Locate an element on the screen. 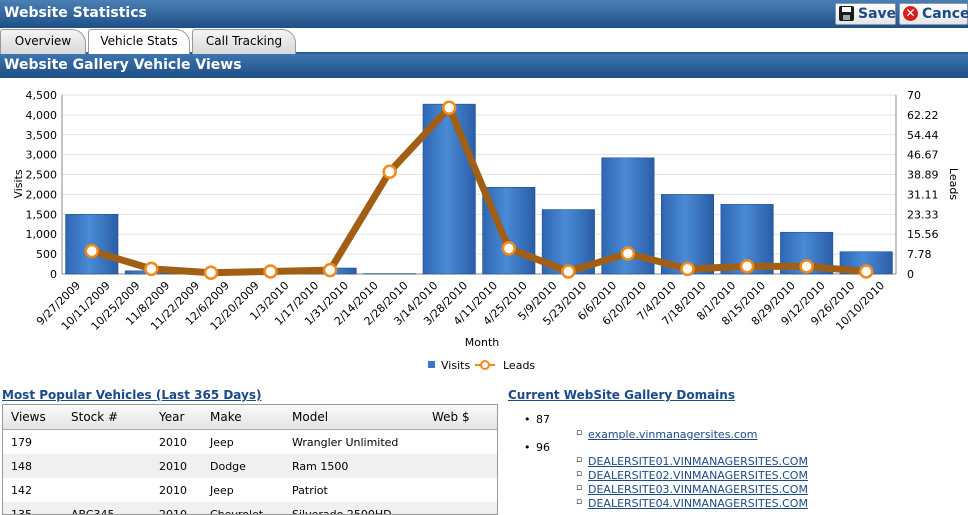  cancel-button: ✕ Cancel is located at coordinates (933, 14).